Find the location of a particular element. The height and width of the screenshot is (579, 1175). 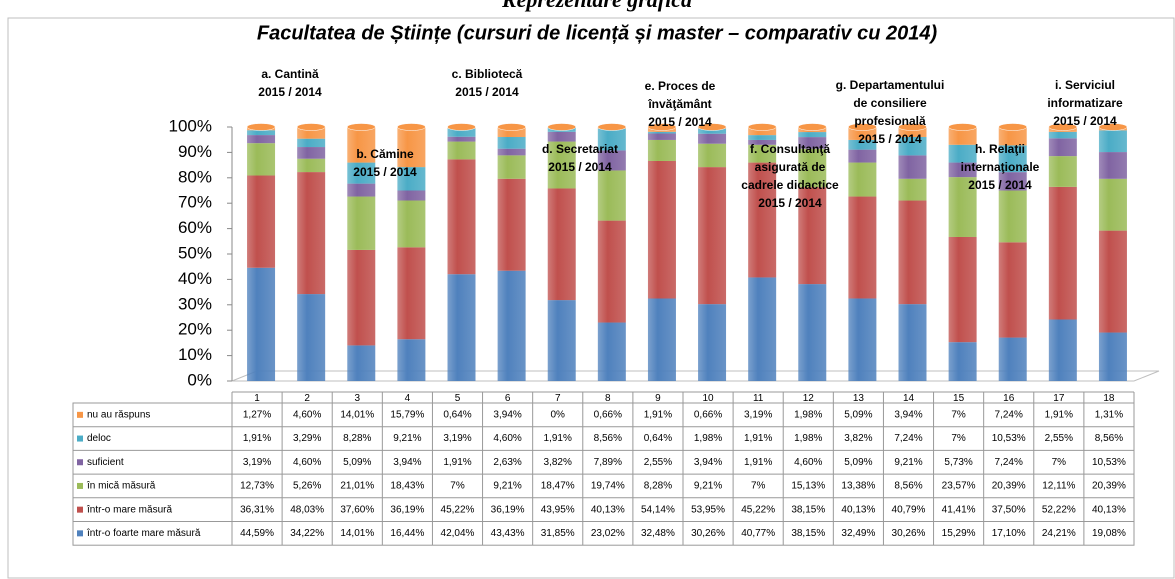

table-value: 30,26% is located at coordinates (708, 533).